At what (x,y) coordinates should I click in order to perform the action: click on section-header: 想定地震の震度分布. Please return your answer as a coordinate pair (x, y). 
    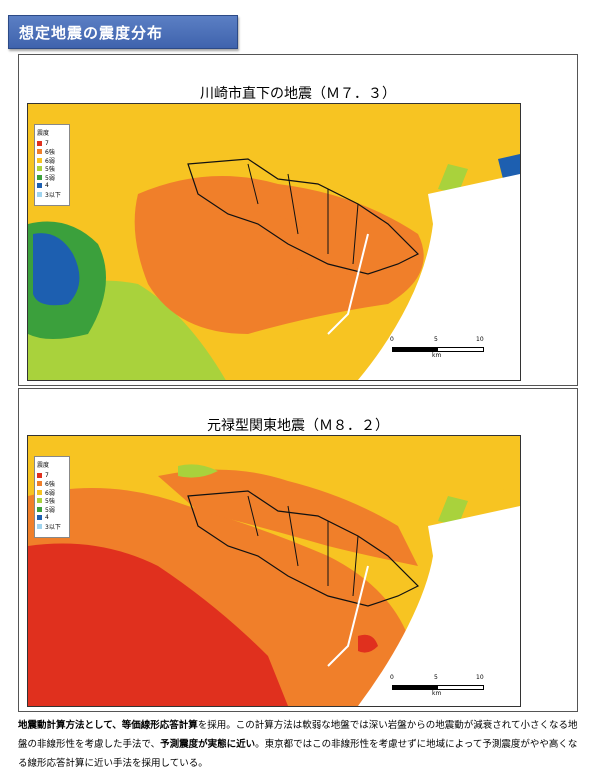
    Looking at the image, I should click on (123, 32).